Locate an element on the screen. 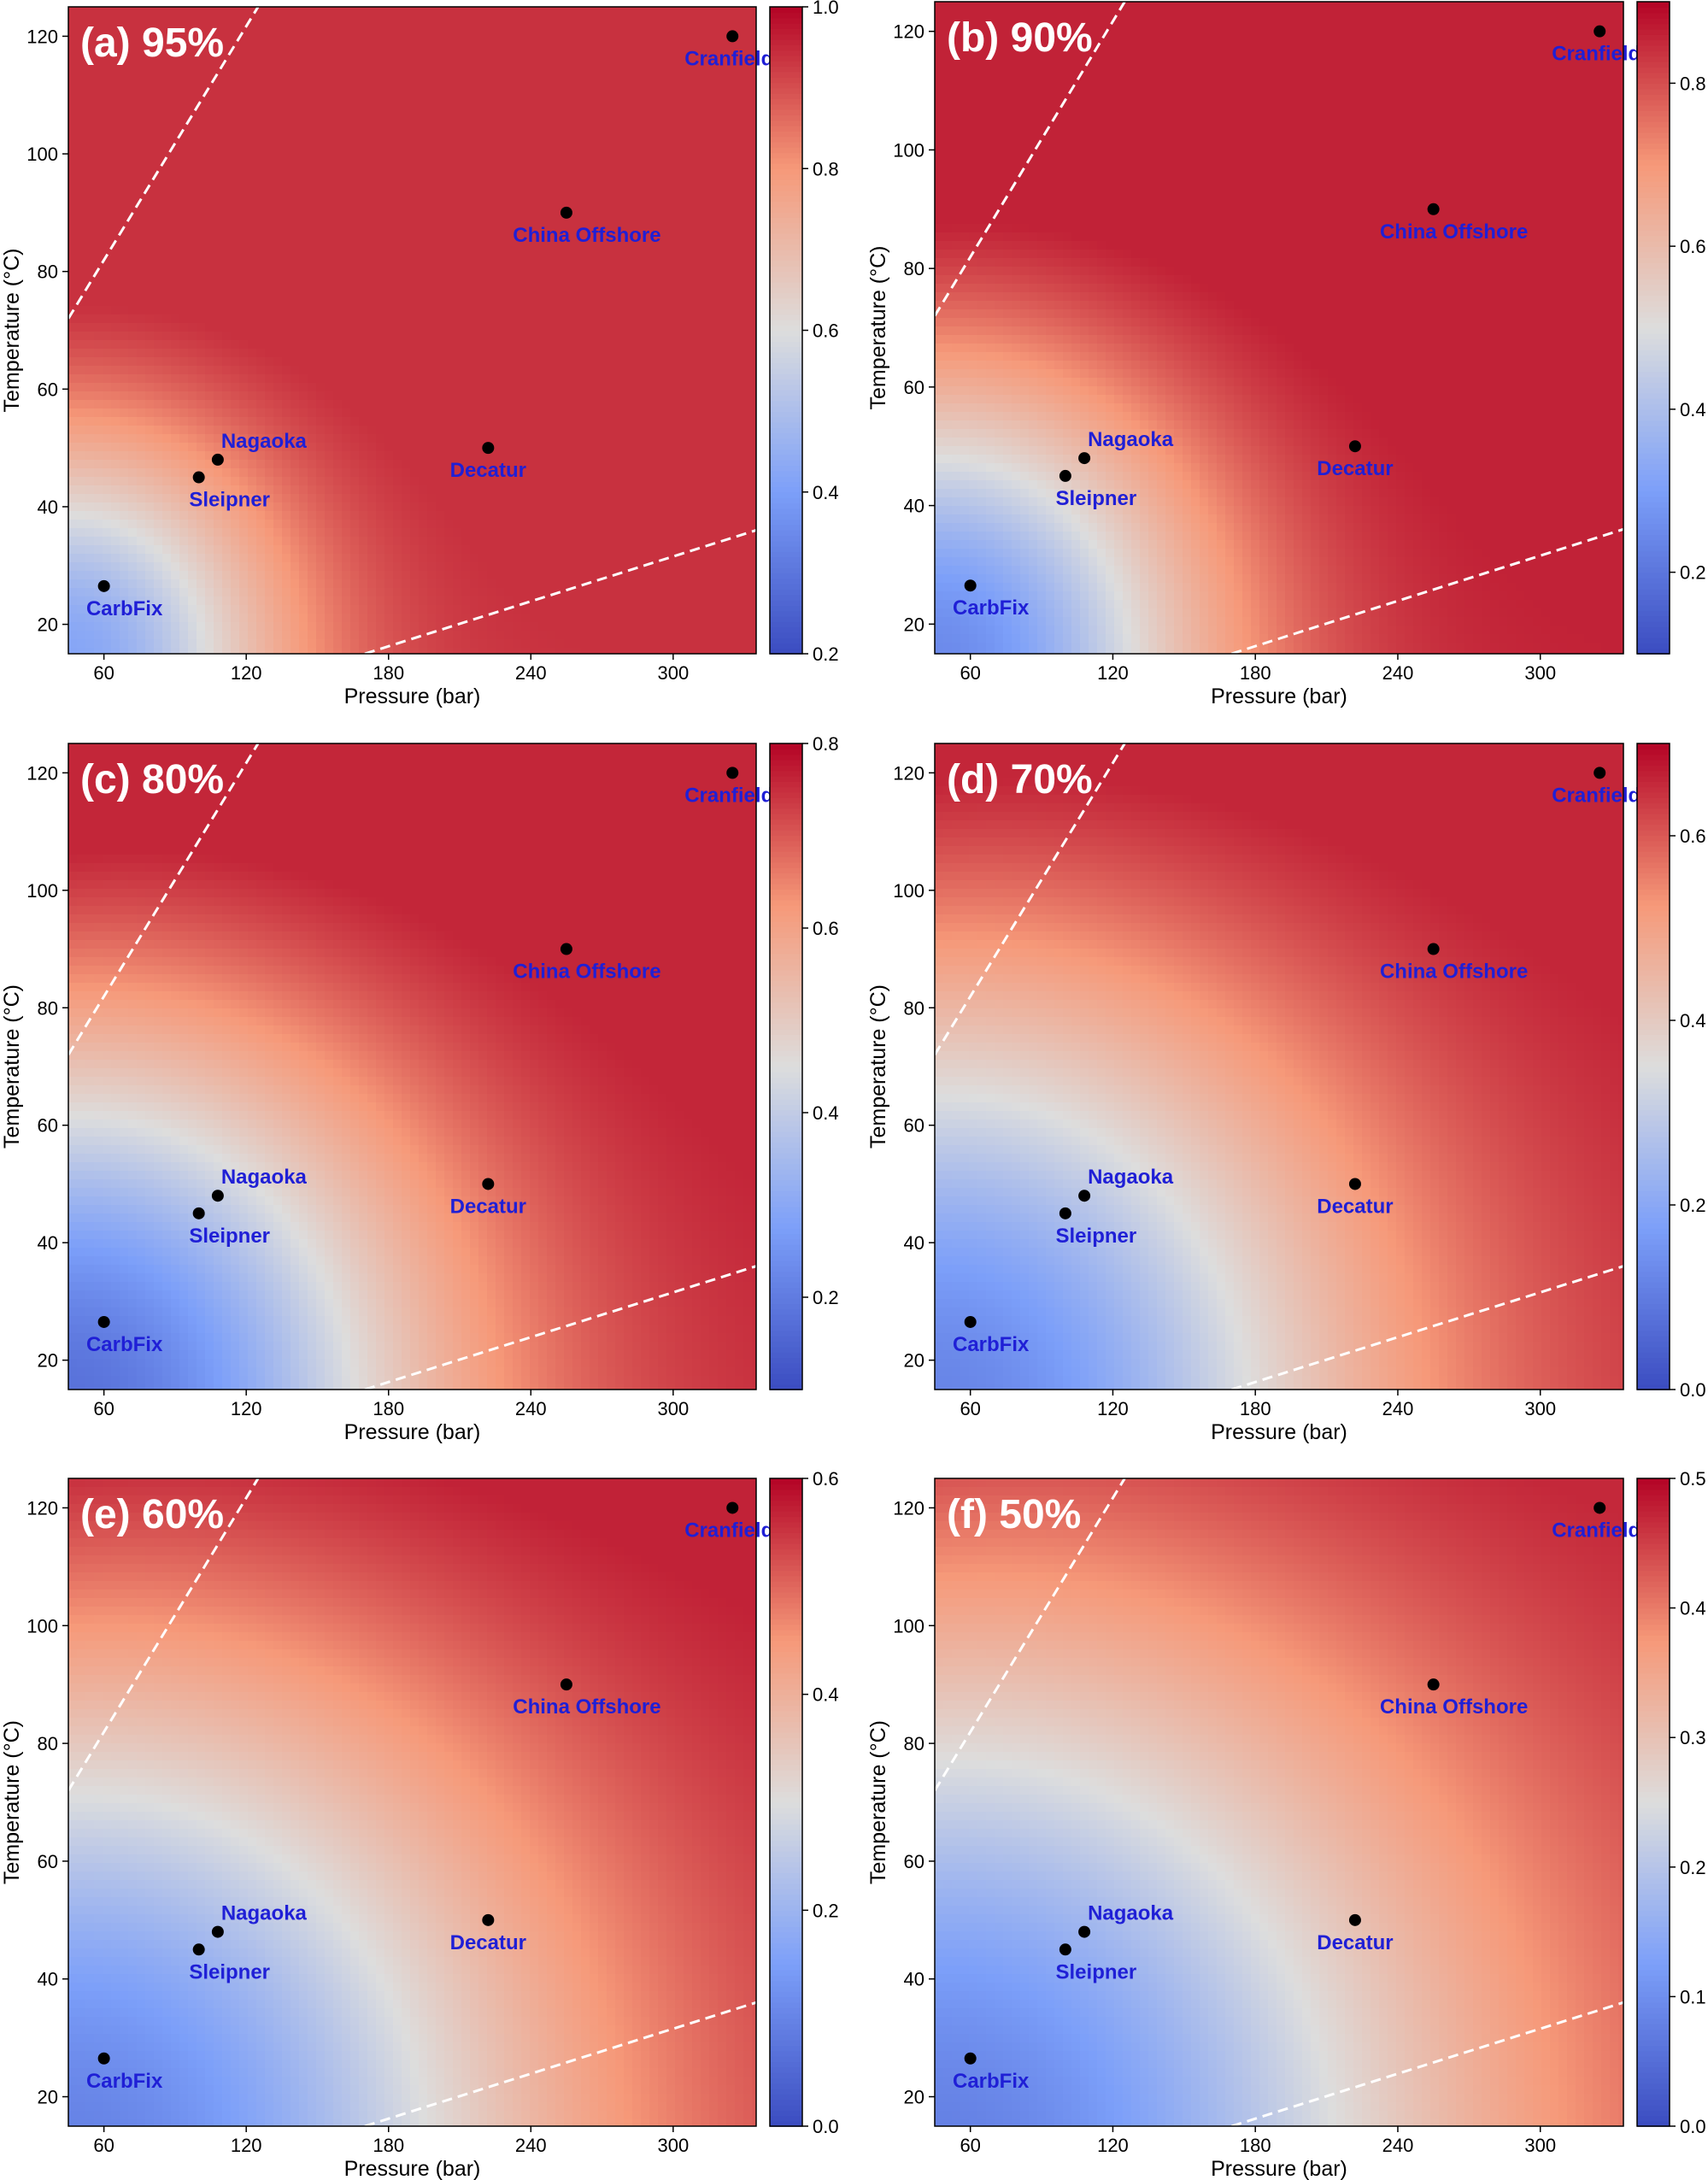 The image size is (1708, 2180). colorbar-tick-label: 0.4 is located at coordinates (1693, 1020).